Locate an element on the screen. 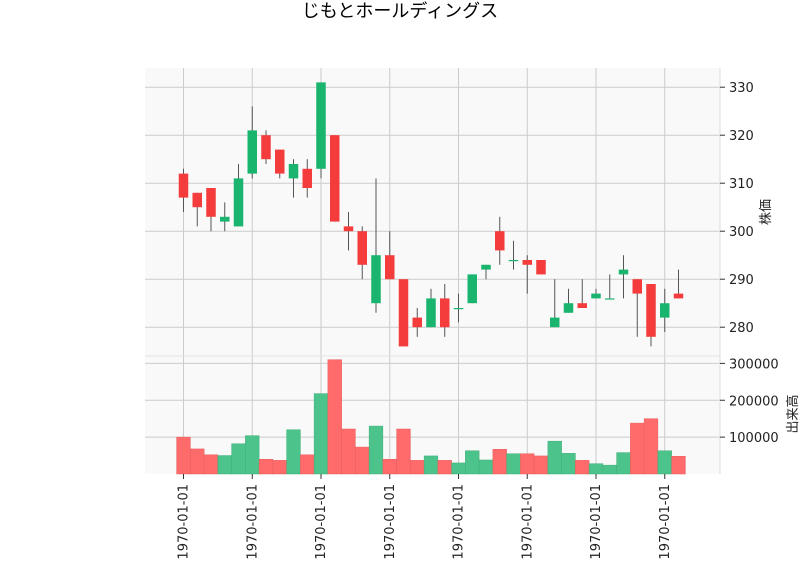 This screenshot has height=575, width=800. volume-axis: 100000 200000 300000 is located at coordinates (749, 401).